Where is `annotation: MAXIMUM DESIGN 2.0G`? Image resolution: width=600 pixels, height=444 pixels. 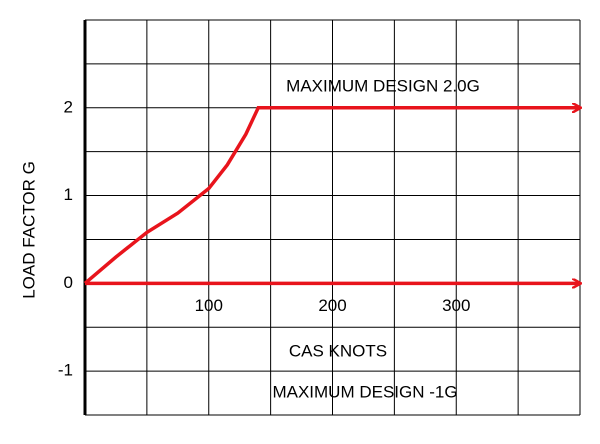
annotation: MAXIMUM DESIGN 2.0G is located at coordinates (383, 85).